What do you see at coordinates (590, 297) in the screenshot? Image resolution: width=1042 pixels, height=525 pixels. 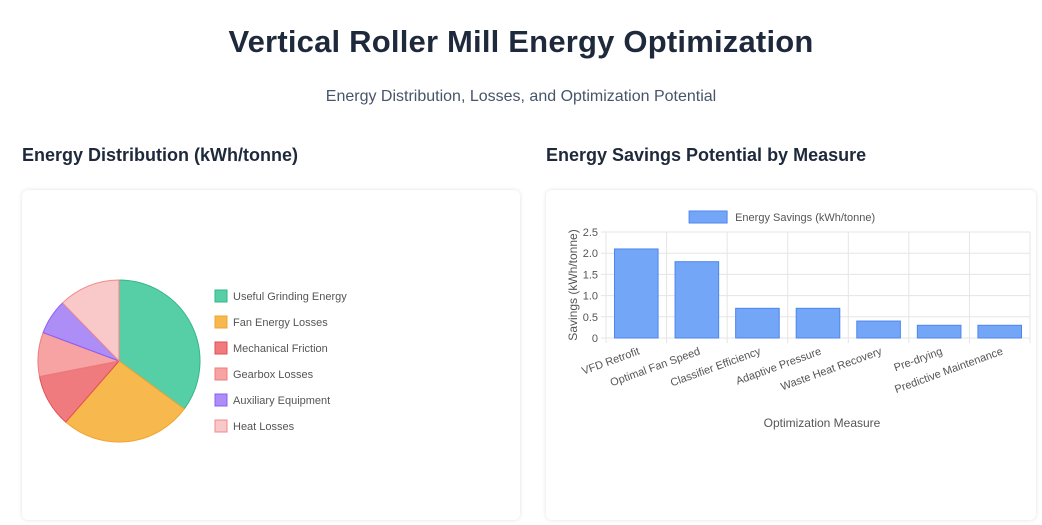 I see `y-tick-label: 1.0` at bounding box center [590, 297].